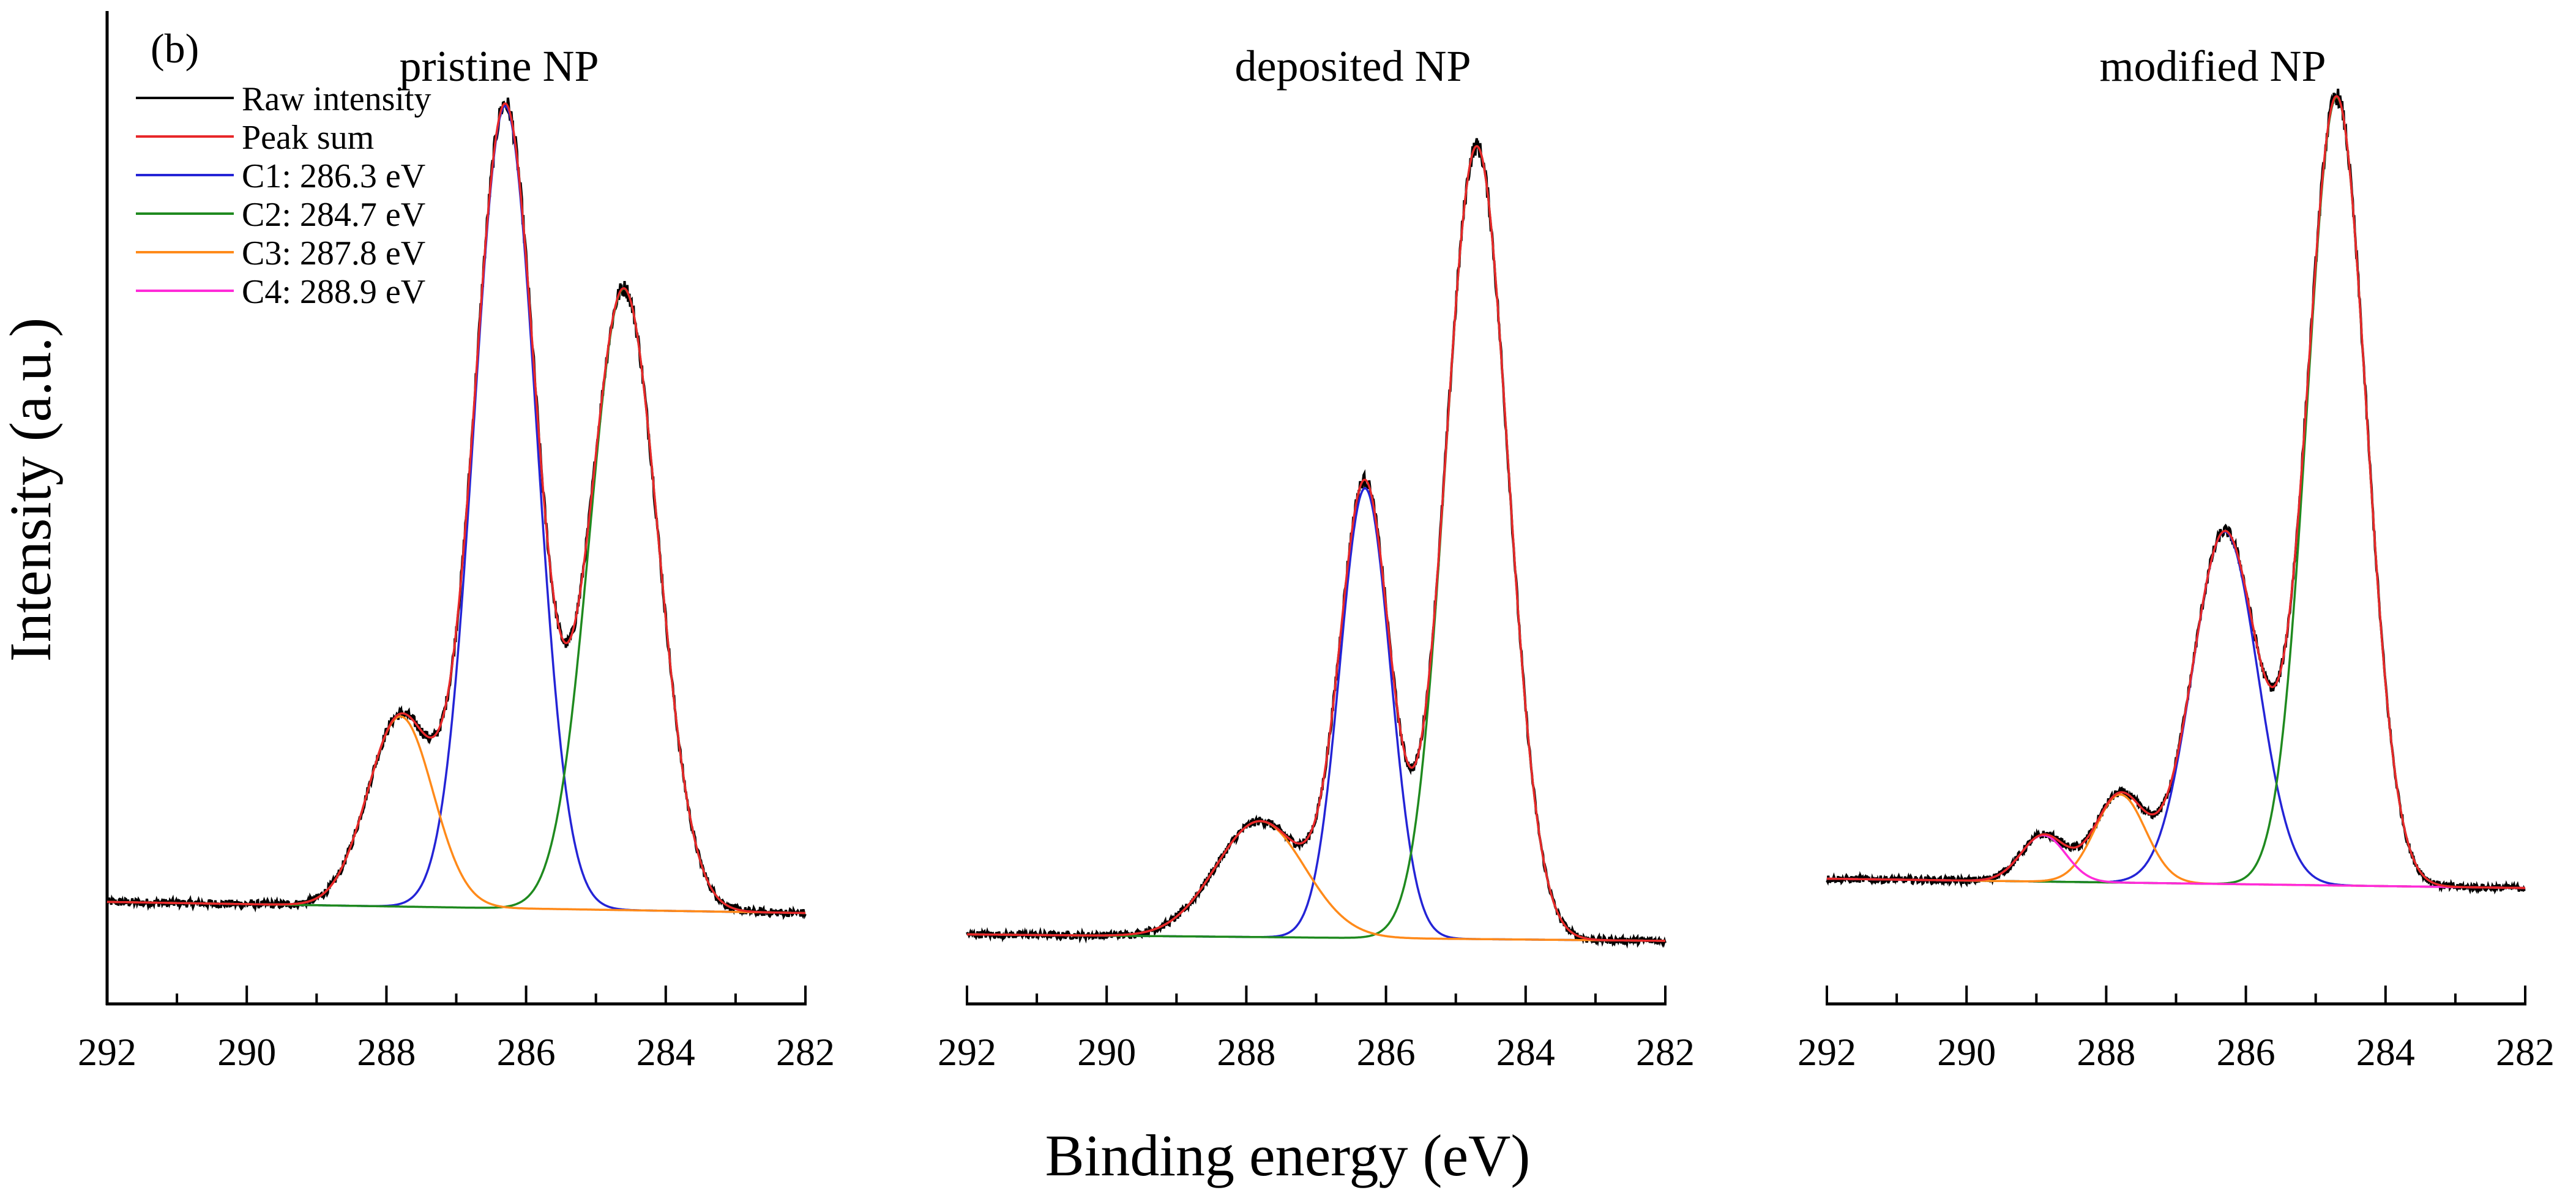 This screenshot has width=2576, height=1190. I want to click on legend-label: C3: 287.8 eV, so click(333, 253).